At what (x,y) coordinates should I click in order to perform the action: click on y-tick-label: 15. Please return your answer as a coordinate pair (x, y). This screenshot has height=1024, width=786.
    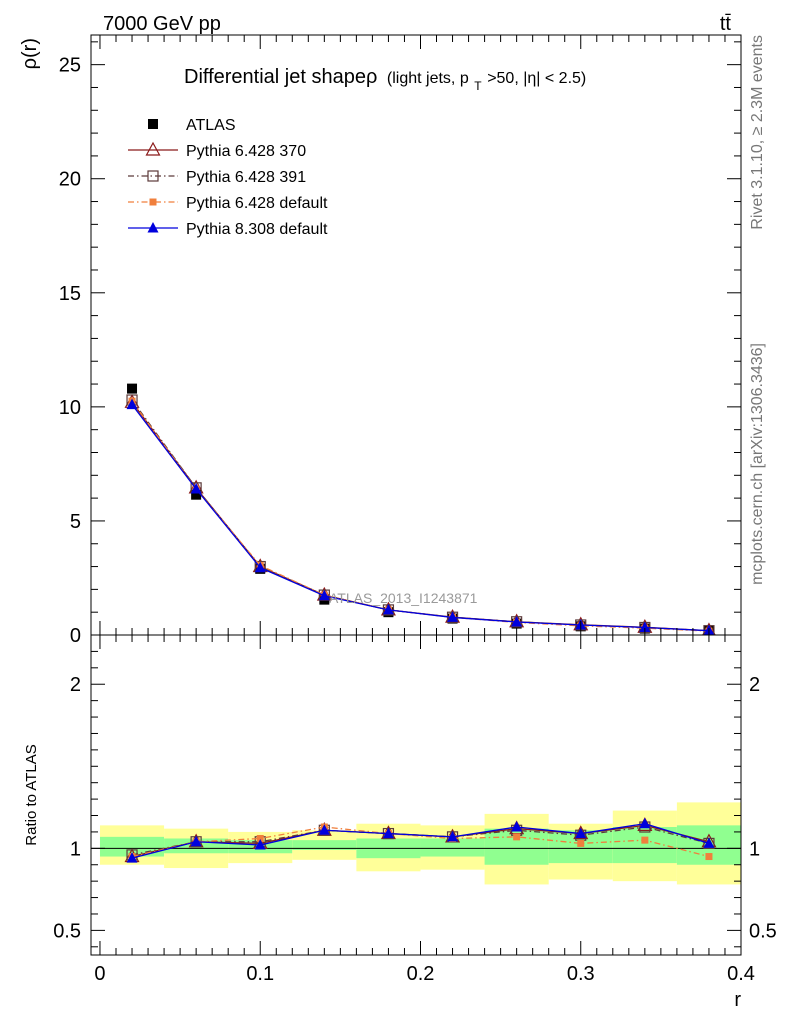
    Looking at the image, I should click on (70, 294).